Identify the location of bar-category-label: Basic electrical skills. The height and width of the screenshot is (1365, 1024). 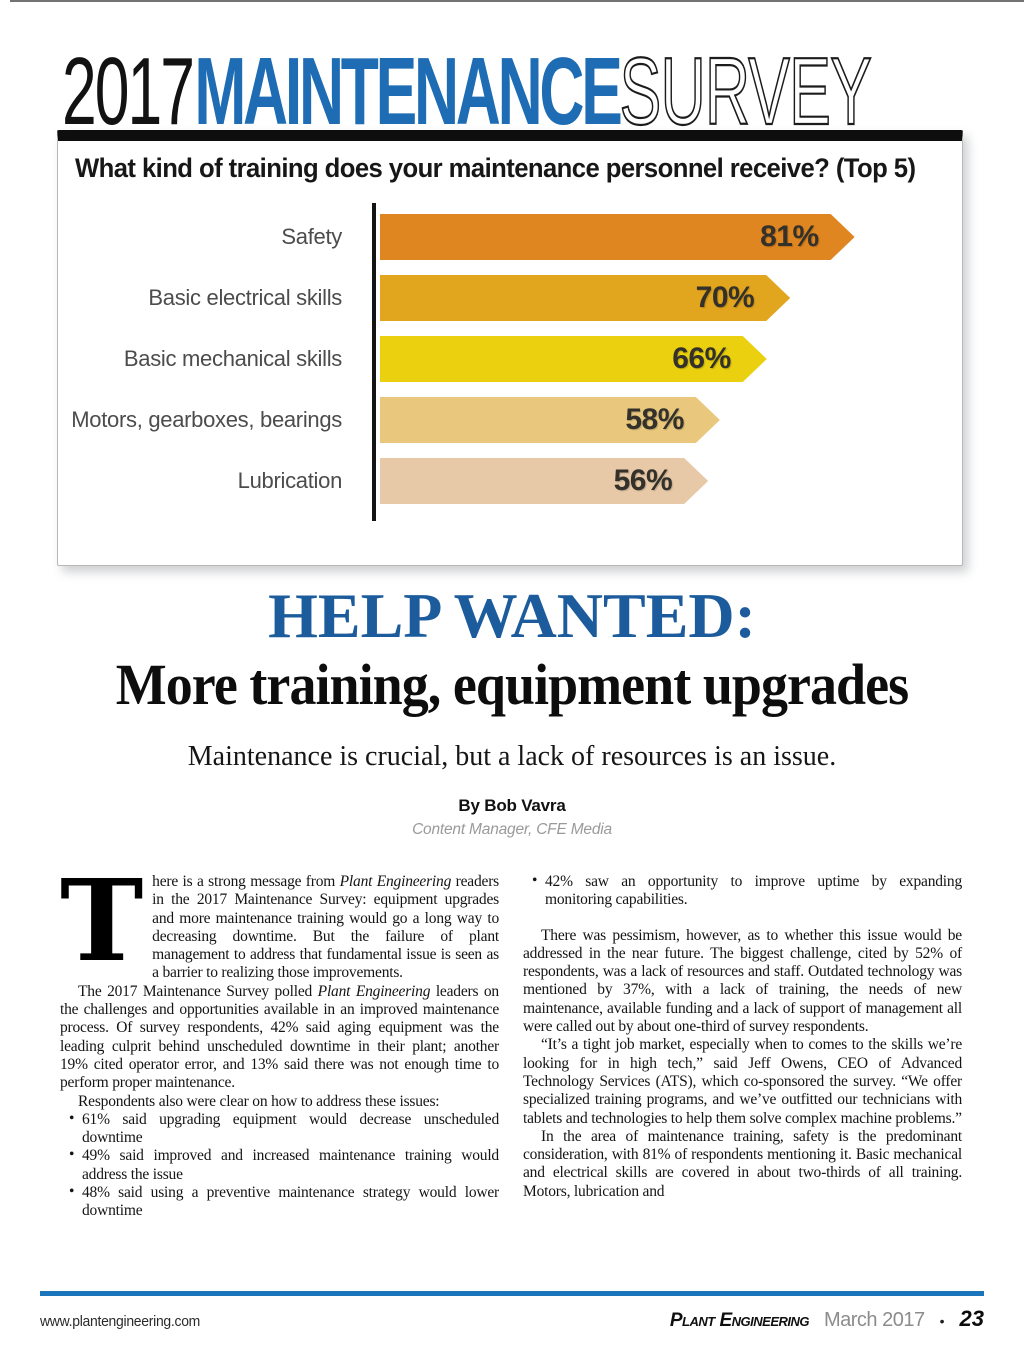
(245, 297).